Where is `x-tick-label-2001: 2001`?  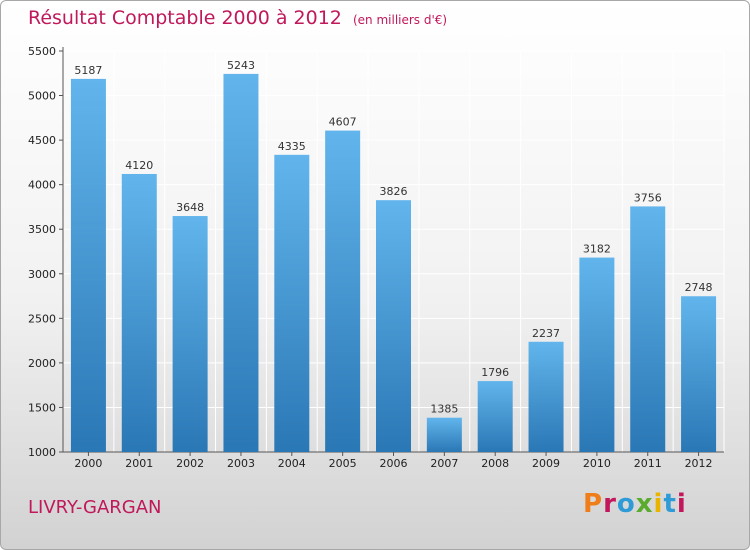 x-tick-label-2001: 2001 is located at coordinates (139, 463).